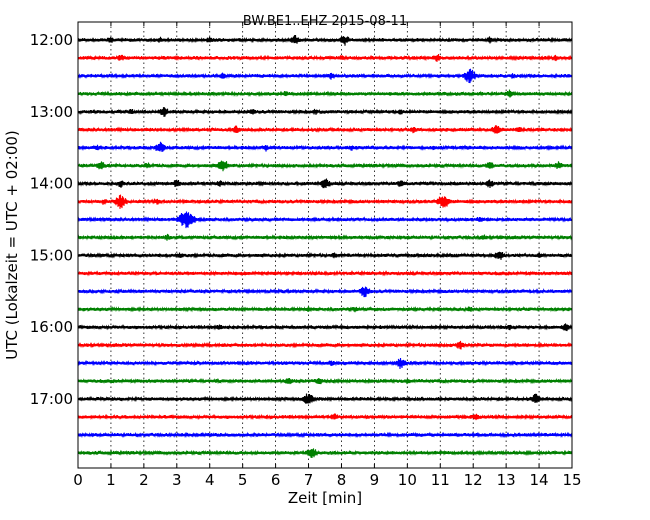 This screenshot has height=520, width=650. I want to click on y-tick-label-17:00: 17:00, so click(51, 399).